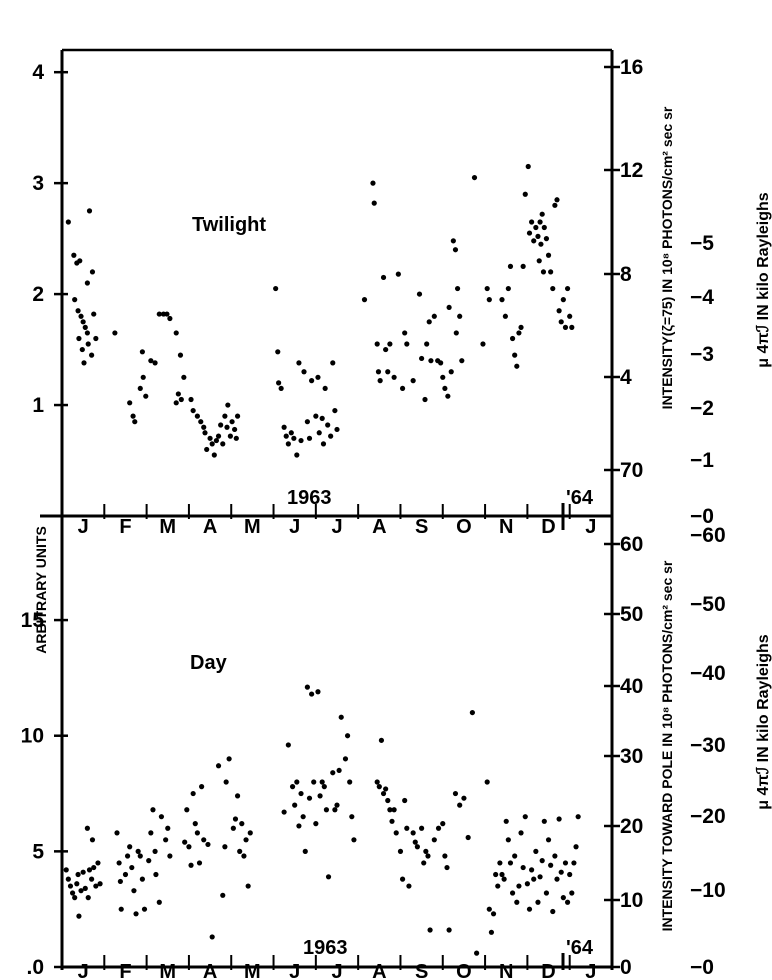 The image size is (772, 980). Describe the element at coordinates (702, 460) in the screenshot. I see `kR-tick-label: −1` at that location.